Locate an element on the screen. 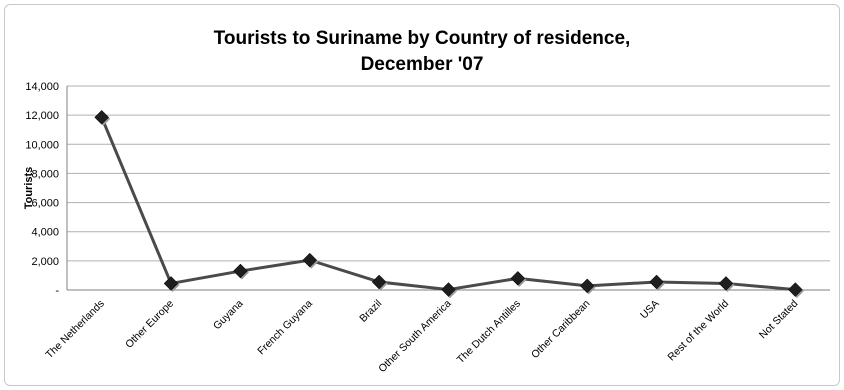  x-tick-label: The Dutch Antilles is located at coordinates (489, 332).